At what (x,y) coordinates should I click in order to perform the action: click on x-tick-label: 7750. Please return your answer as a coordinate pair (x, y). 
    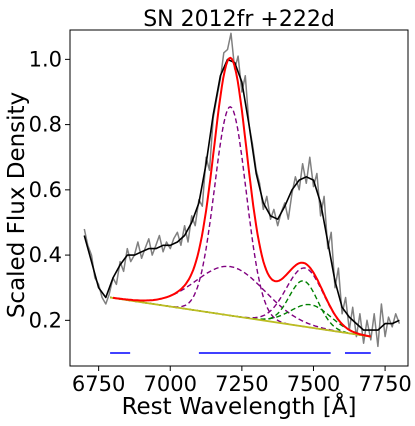
    Looking at the image, I should click on (384, 384).